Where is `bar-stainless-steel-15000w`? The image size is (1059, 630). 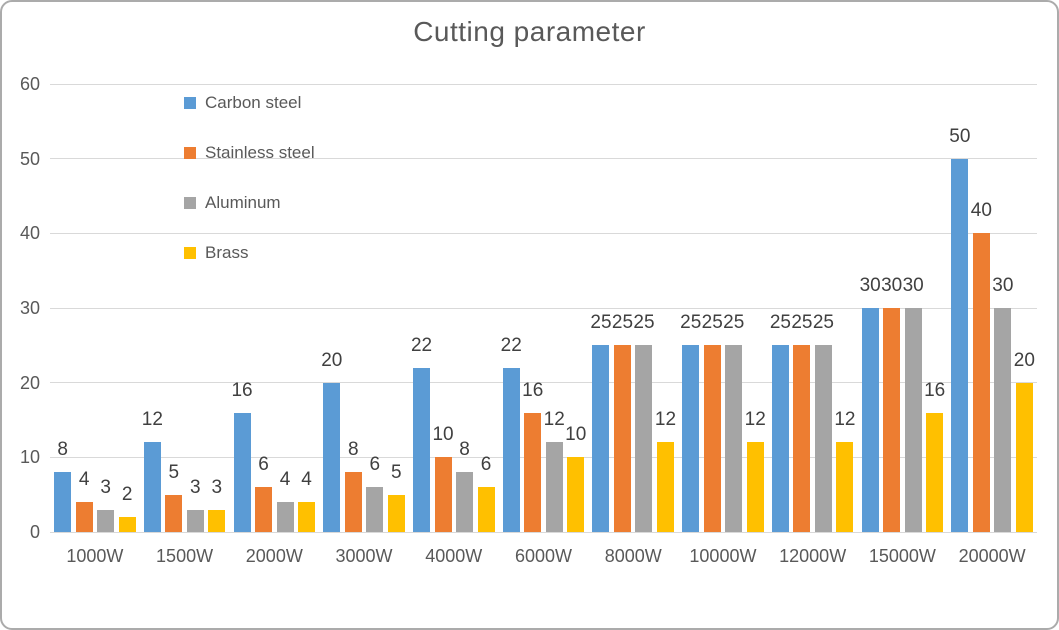
bar-stainless-steel-15000w is located at coordinates (892, 420).